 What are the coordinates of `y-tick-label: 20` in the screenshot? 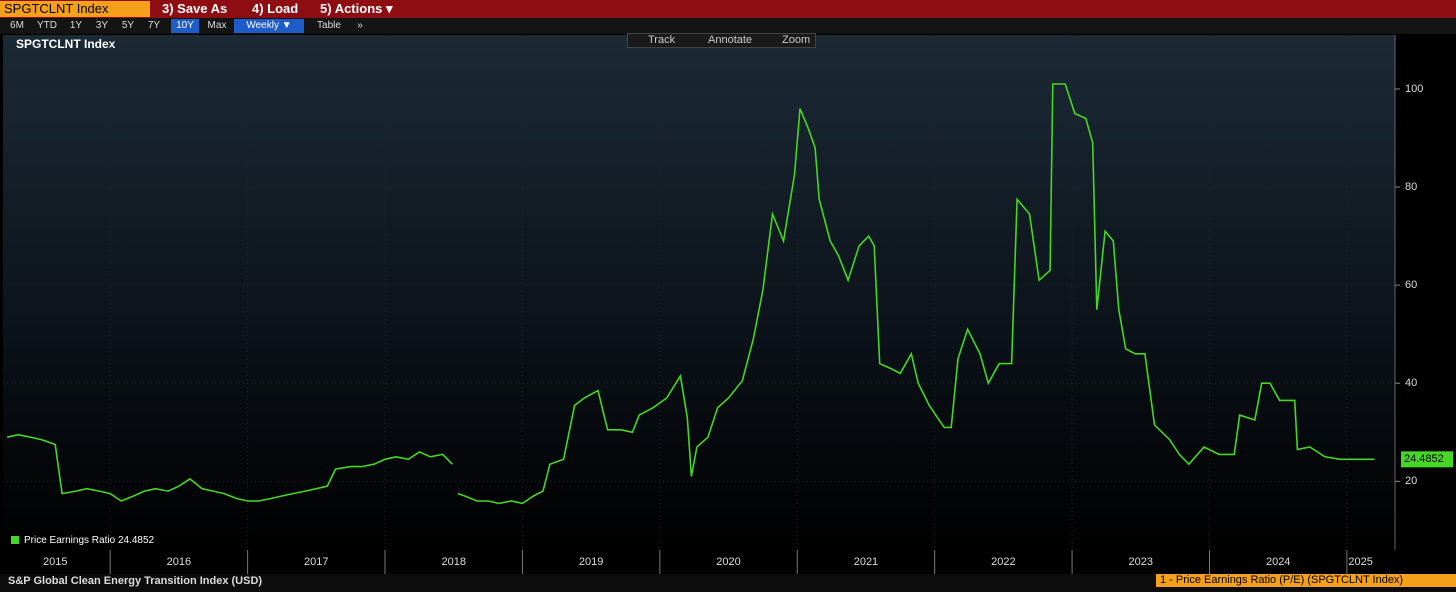 It's located at (1411, 481).